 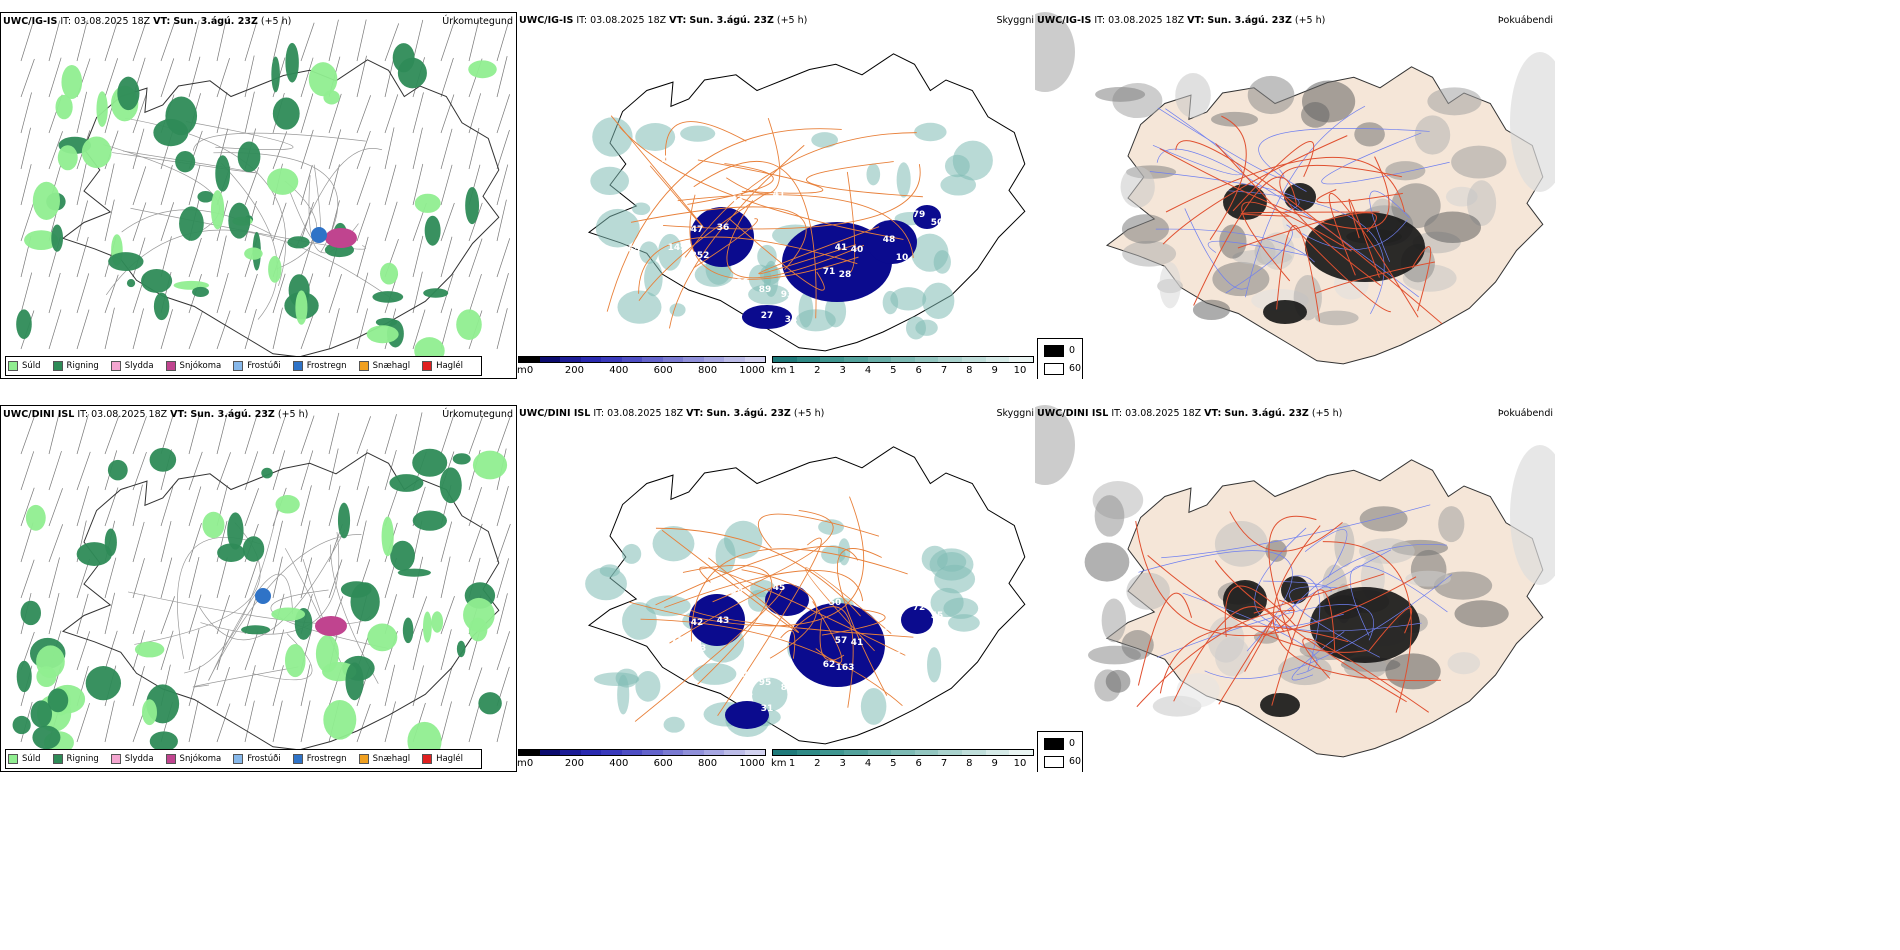 I want to click on visibility-value-label: 77, so click(x=677, y=641).